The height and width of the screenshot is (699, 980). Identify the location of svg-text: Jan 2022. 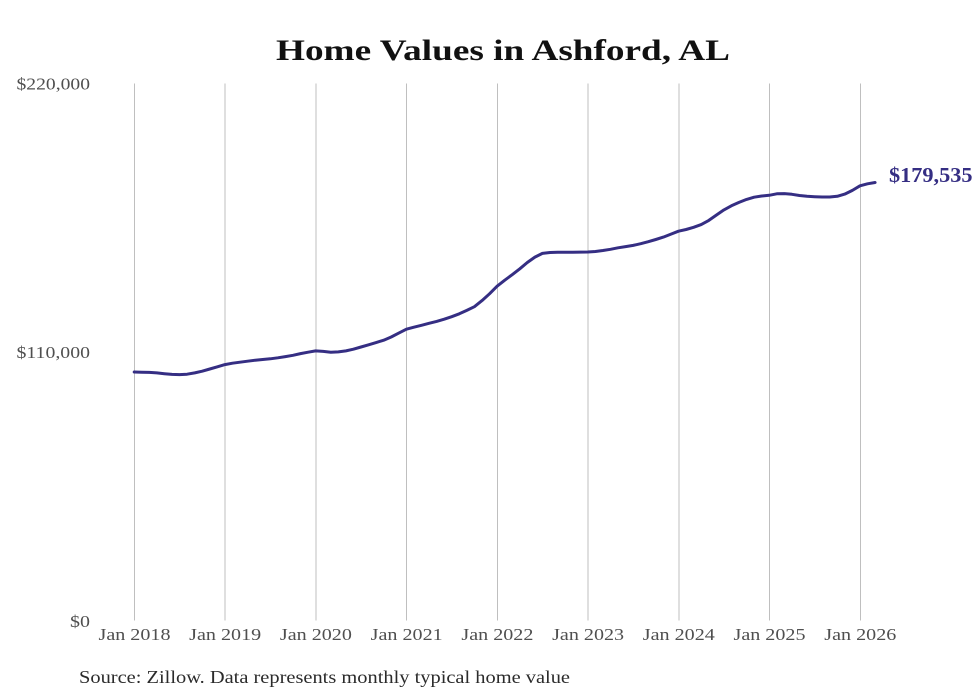
(497, 634).